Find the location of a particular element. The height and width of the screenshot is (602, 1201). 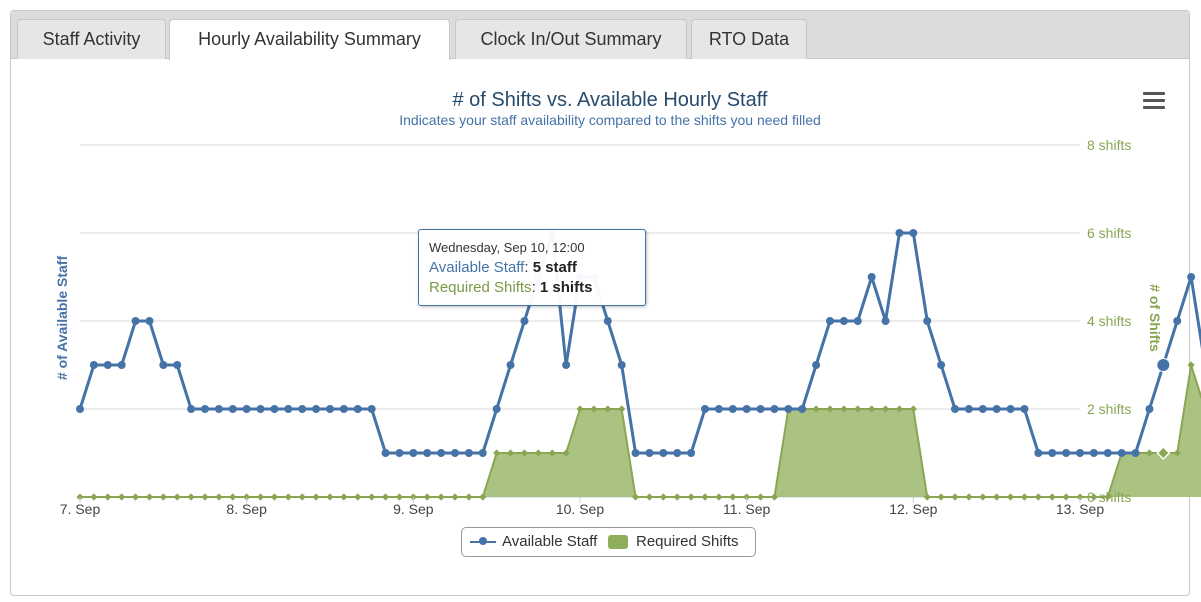

chart-menu-icon is located at coordinates (1154, 102).